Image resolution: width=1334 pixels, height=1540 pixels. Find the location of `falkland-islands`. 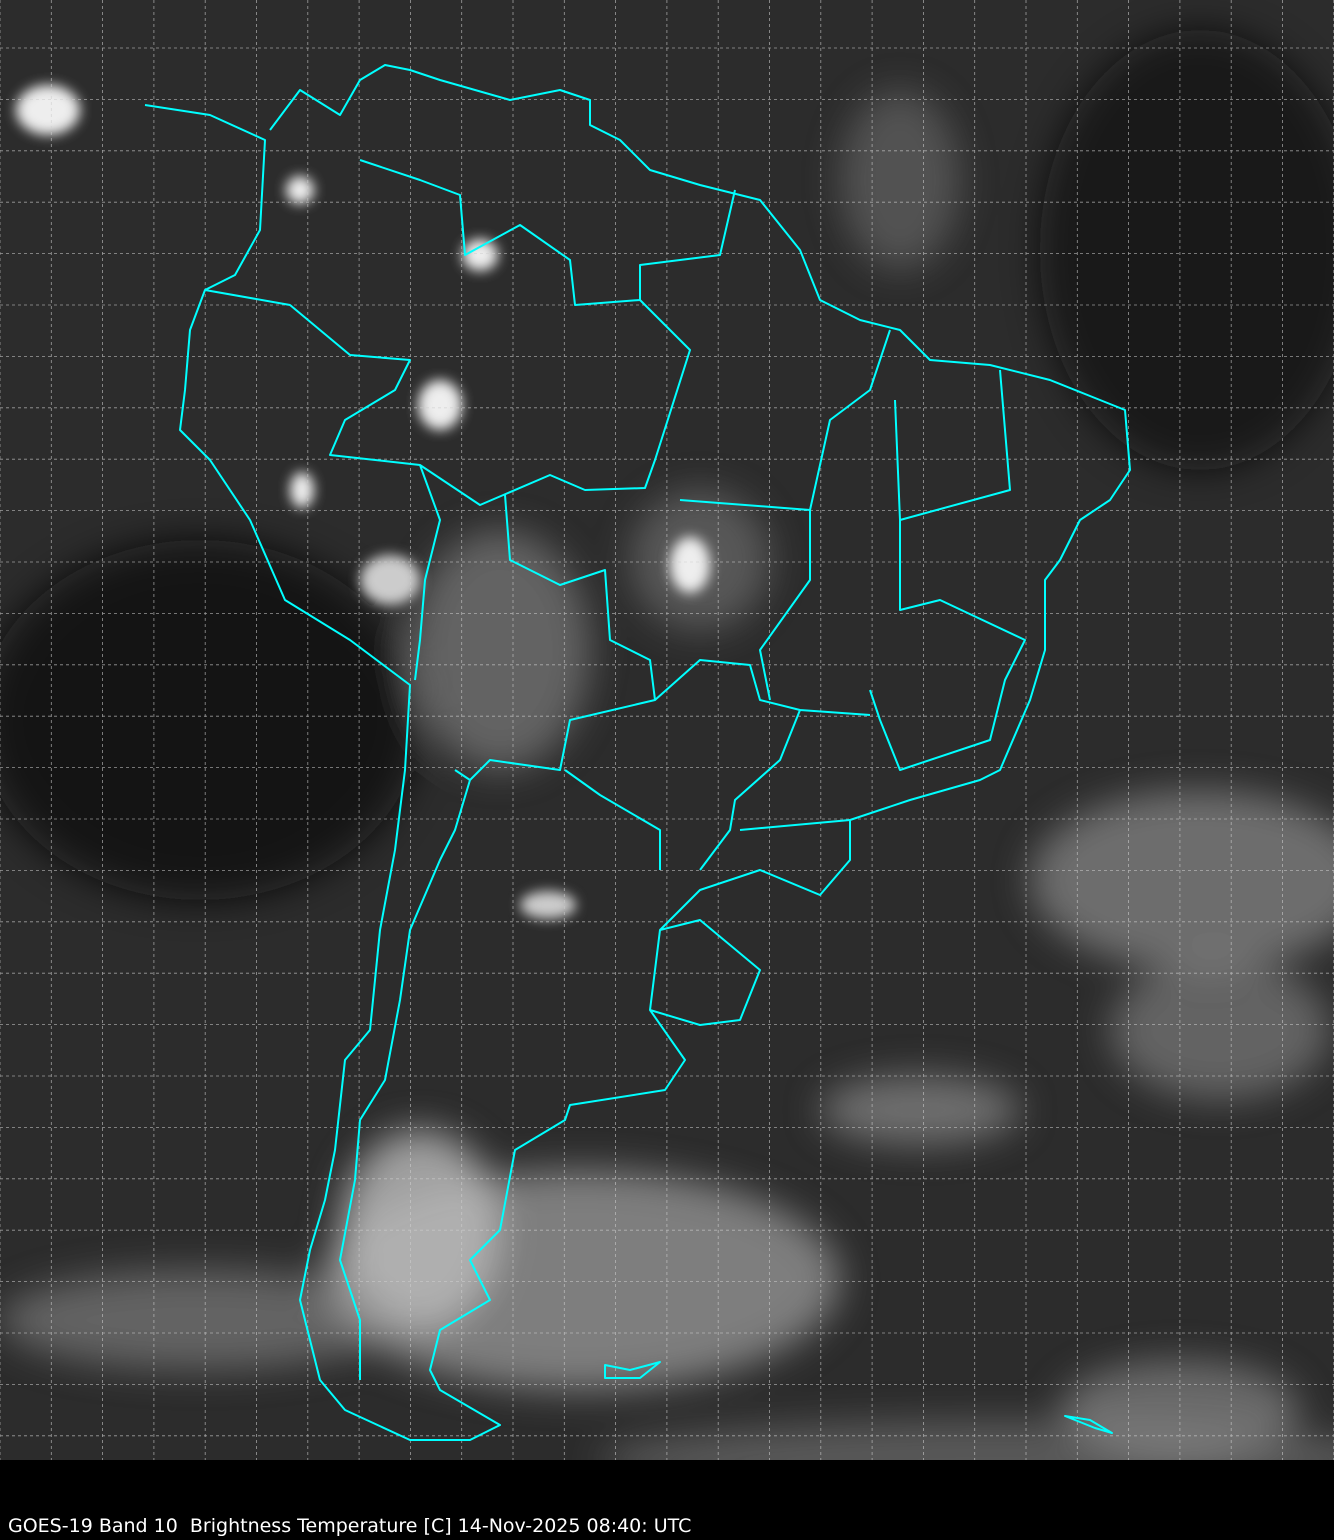

falkland-islands is located at coordinates (632, 1370).